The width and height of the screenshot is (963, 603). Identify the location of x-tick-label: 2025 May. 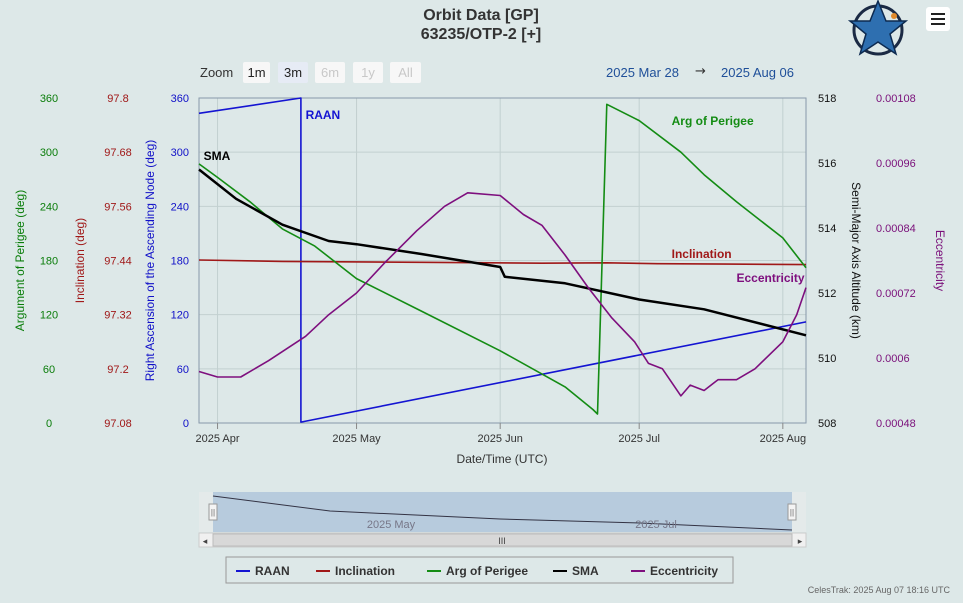
(356, 439).